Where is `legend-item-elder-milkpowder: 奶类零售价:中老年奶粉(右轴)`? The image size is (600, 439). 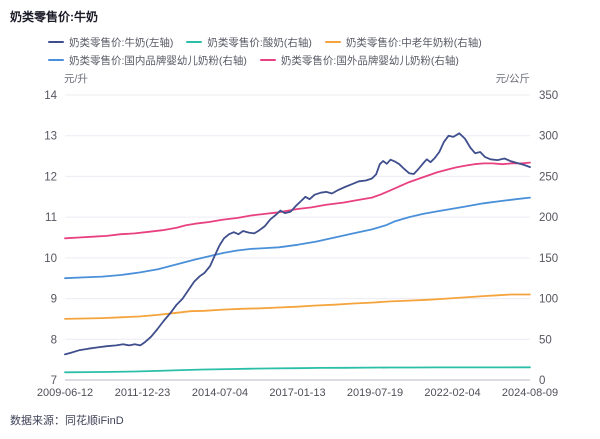
legend-item-elder-milkpowder: 奶类零售价:中老年奶粉(右轴) is located at coordinates (403, 42).